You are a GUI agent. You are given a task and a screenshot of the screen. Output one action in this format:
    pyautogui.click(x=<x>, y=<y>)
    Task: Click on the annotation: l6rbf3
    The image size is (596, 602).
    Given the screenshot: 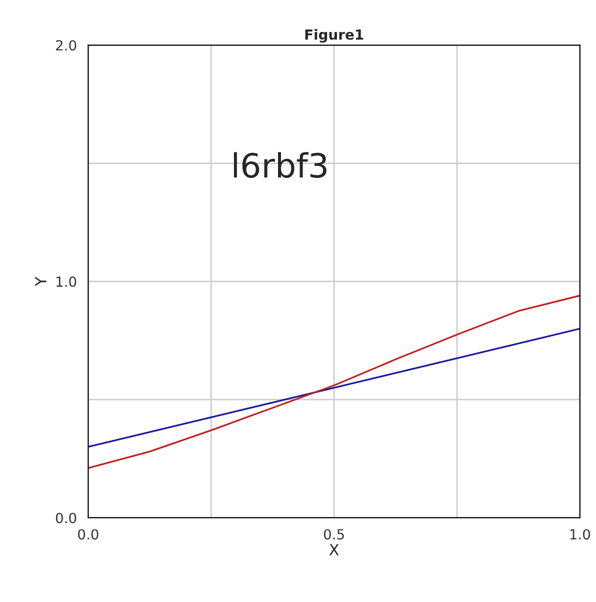 What is the action you would take?
    pyautogui.click(x=280, y=165)
    